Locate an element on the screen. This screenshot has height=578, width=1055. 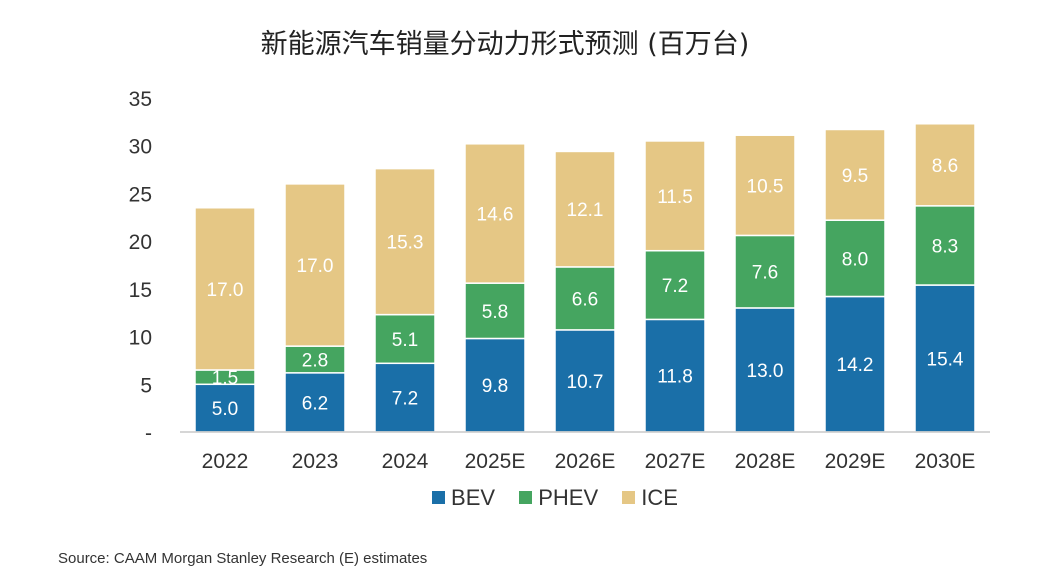
bar-ice-2022 is located at coordinates (225, 288).